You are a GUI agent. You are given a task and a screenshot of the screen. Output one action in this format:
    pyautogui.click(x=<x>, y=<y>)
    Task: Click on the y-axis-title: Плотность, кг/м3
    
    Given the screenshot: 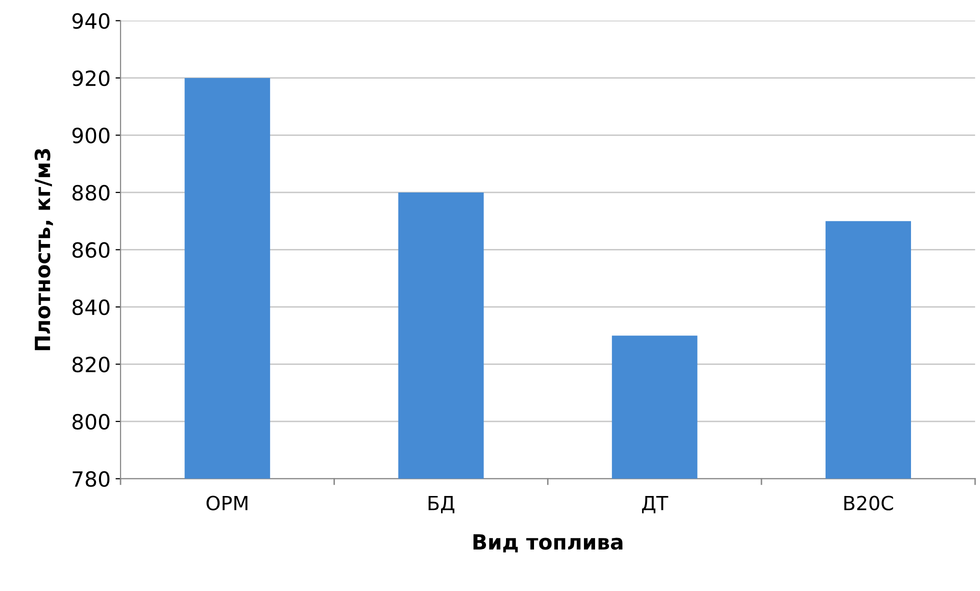 What is the action you would take?
    pyautogui.click(x=44, y=249)
    